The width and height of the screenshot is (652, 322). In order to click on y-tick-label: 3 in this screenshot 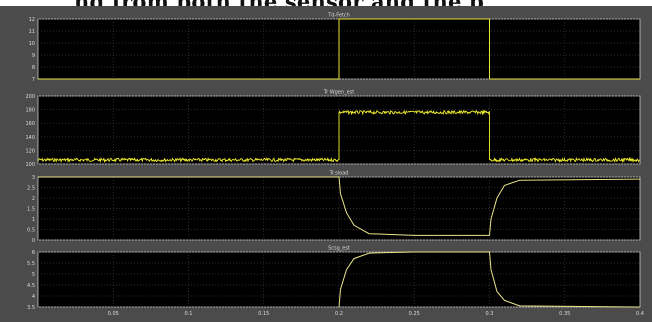, I will do `click(33, 178)`.